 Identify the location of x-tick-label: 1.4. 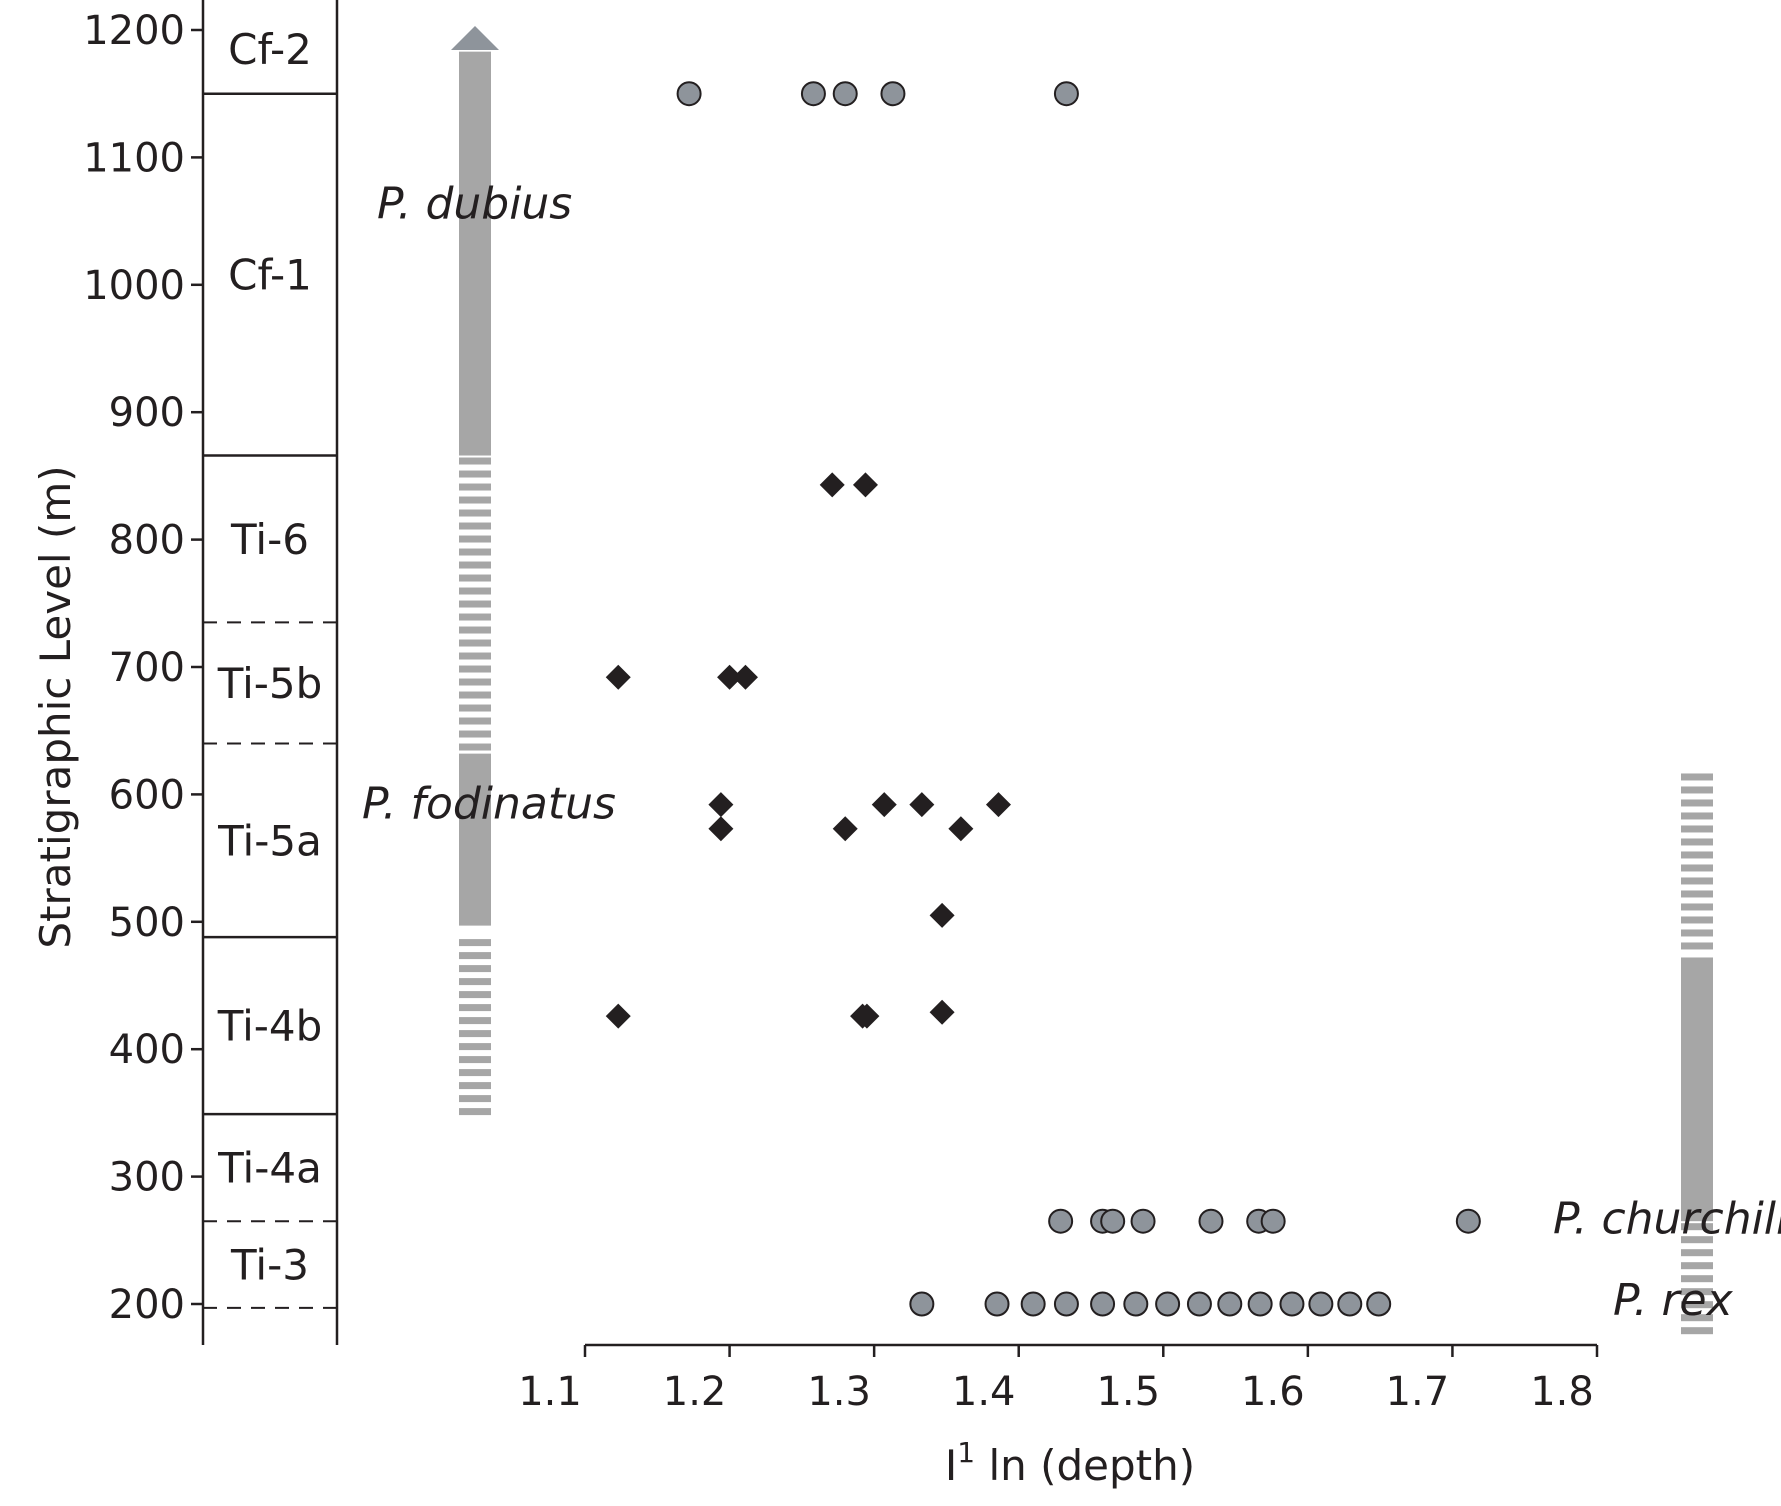
(984, 1392).